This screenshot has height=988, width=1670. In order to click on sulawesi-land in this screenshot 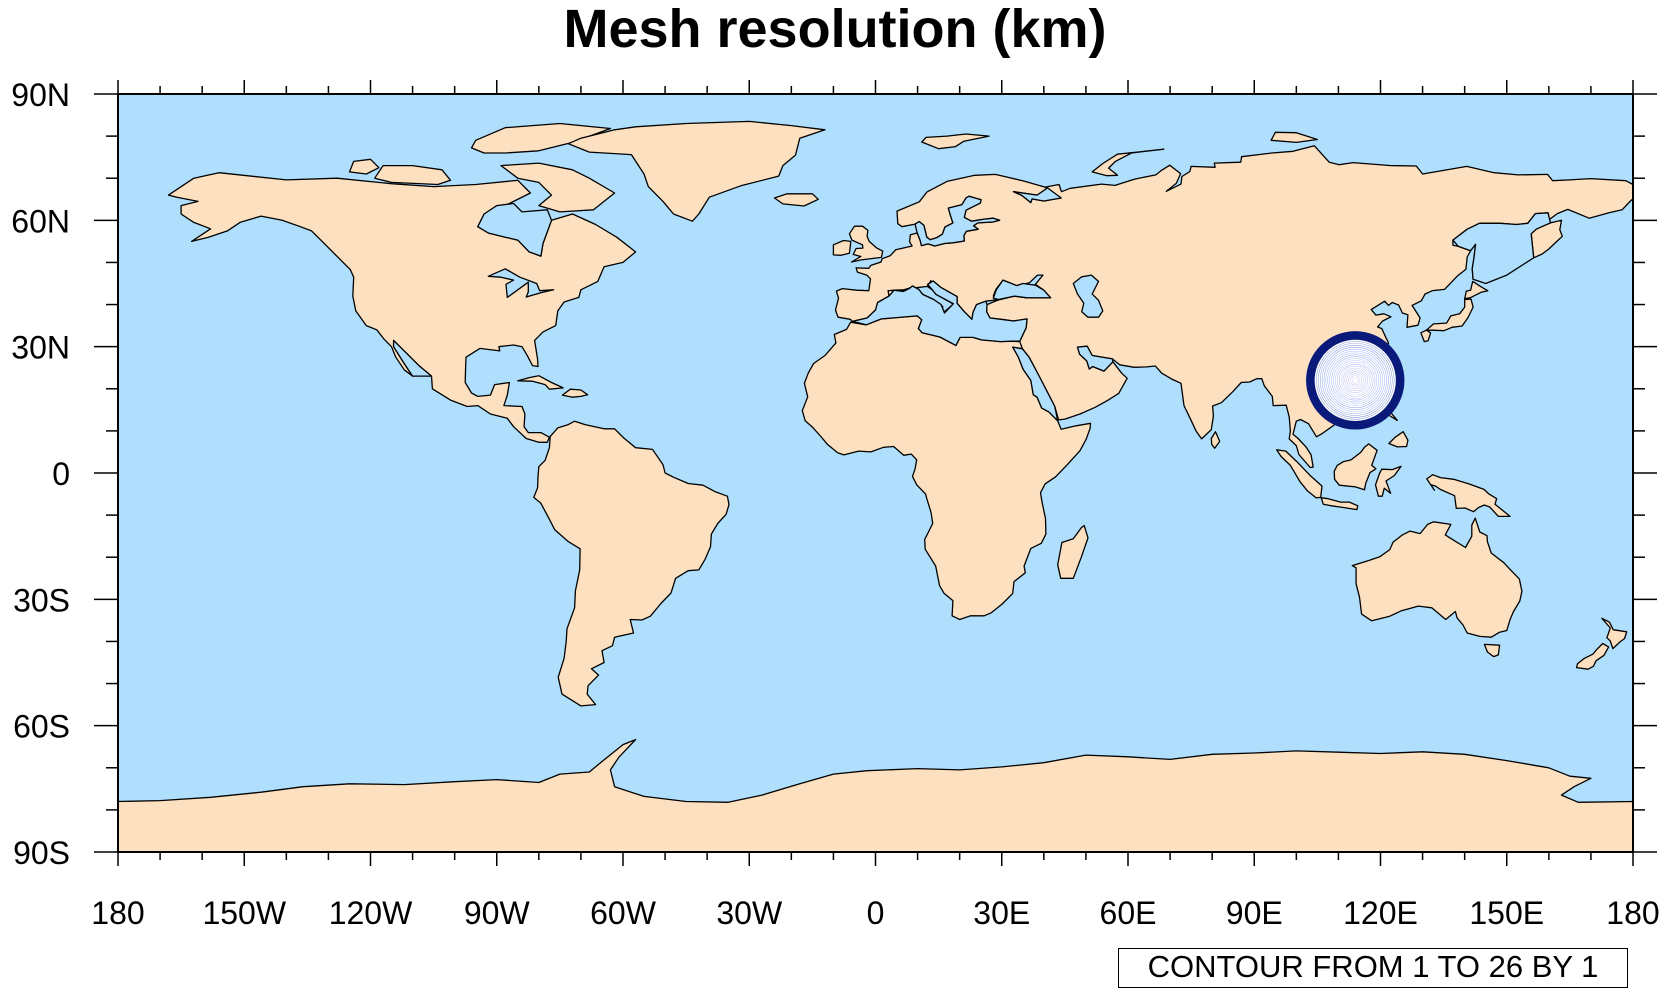, I will do `click(1388, 481)`.